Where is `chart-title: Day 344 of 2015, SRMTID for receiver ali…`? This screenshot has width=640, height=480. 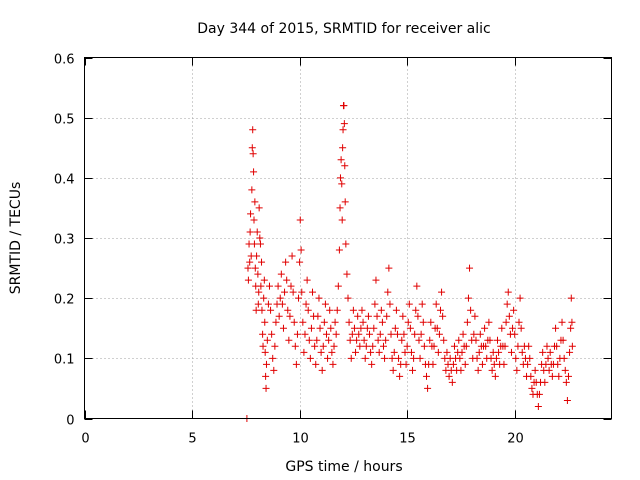 chart-title: Day 344 of 2015, SRMTID for receiver ali… is located at coordinates (343, 29).